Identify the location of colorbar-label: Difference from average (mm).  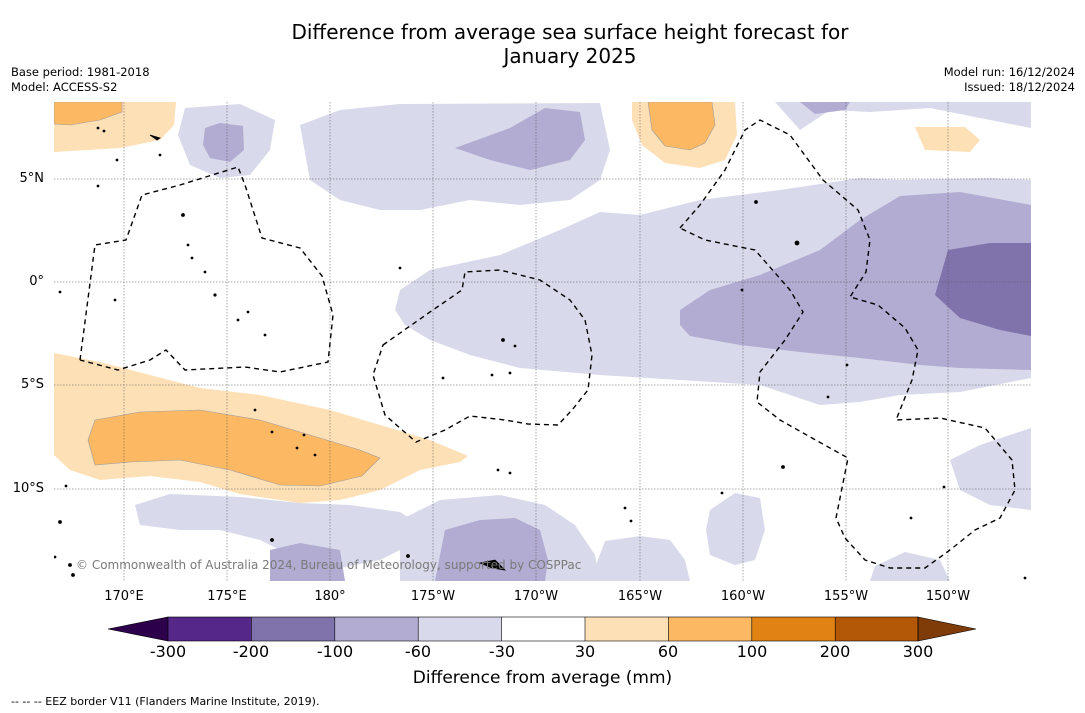
(542, 678).